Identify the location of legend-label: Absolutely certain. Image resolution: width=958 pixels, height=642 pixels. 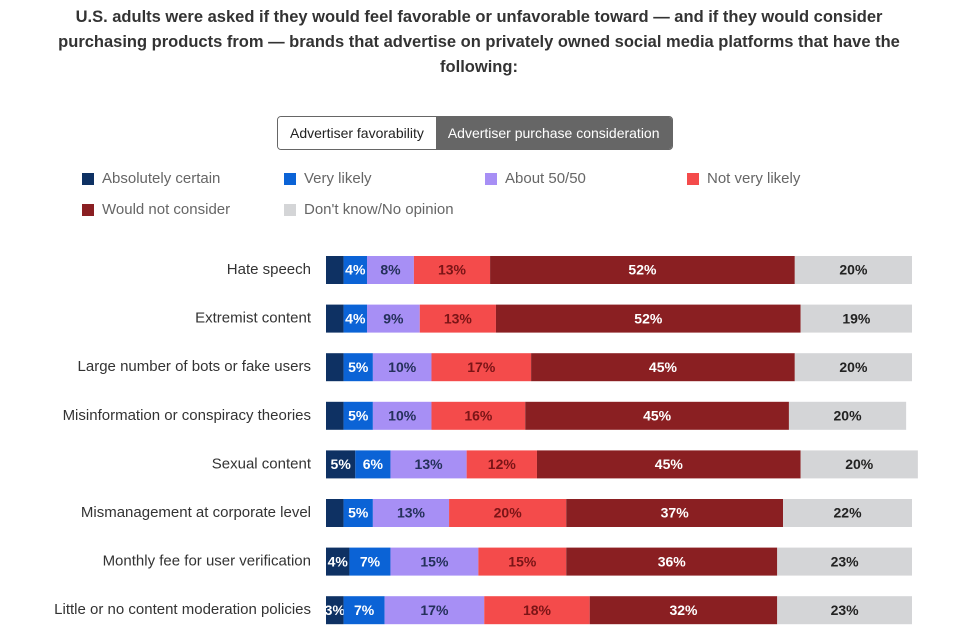
(161, 178).